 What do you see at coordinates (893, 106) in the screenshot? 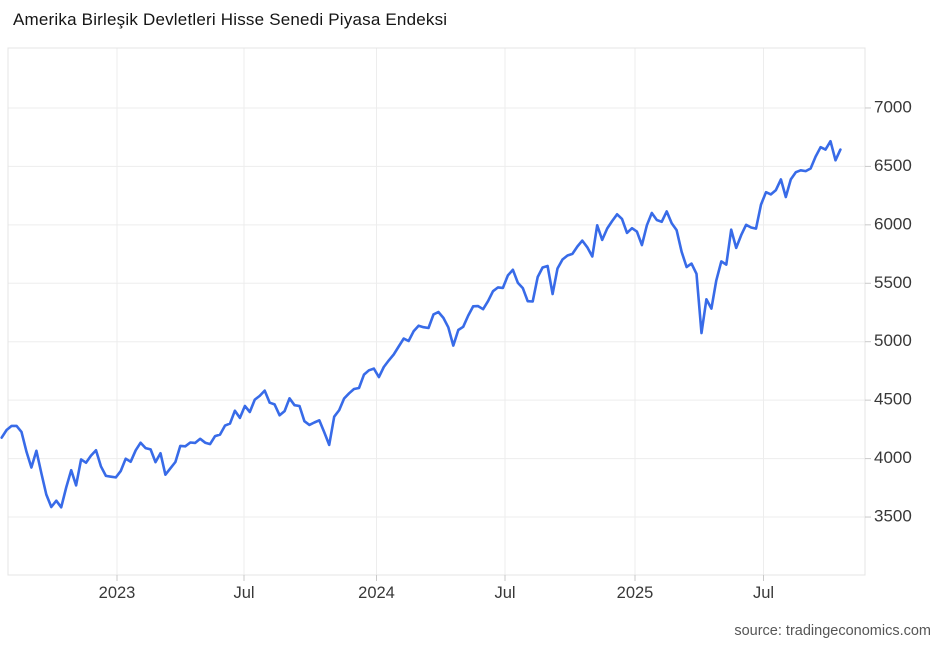
I see `y-axis-tick-label: 7000` at bounding box center [893, 106].